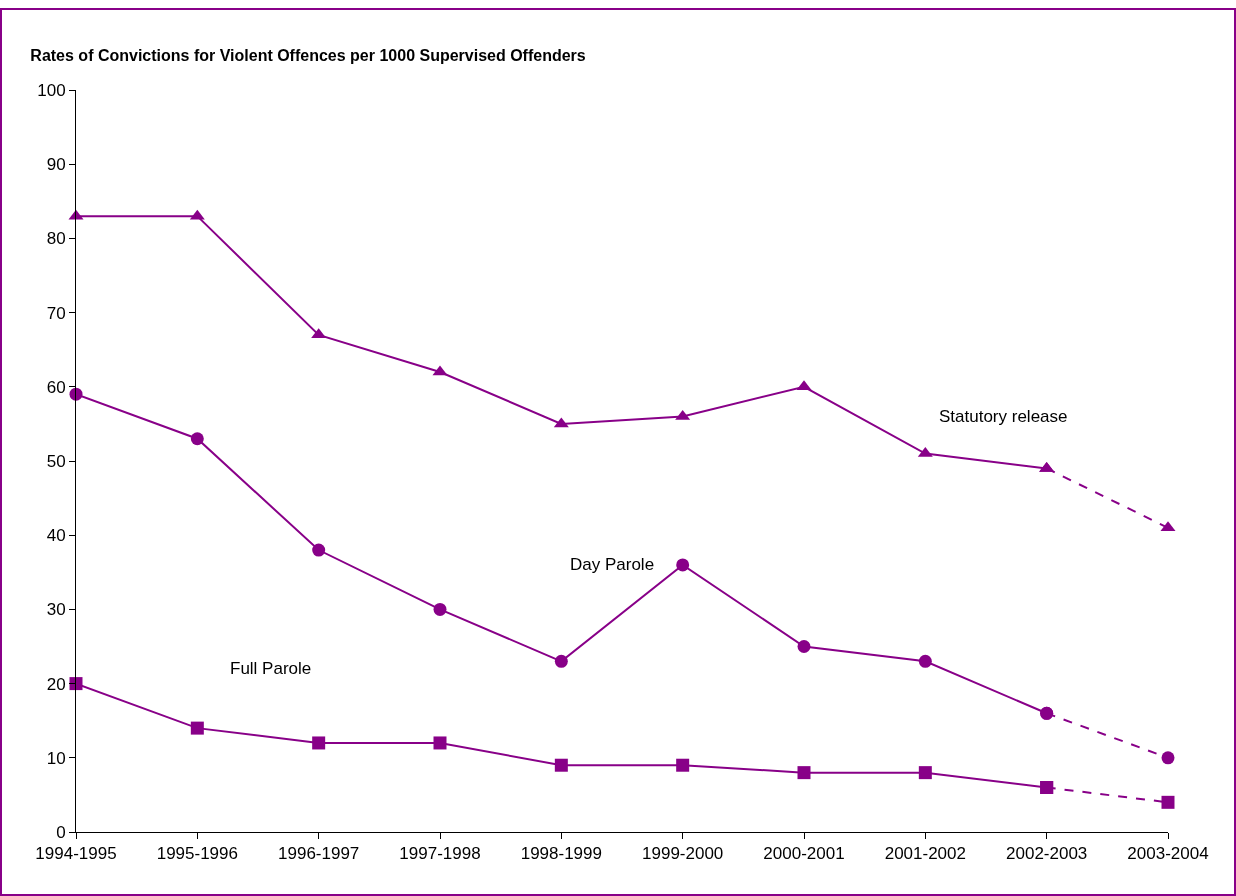  I want to click on y-tick-label: 90, so click(56, 165).